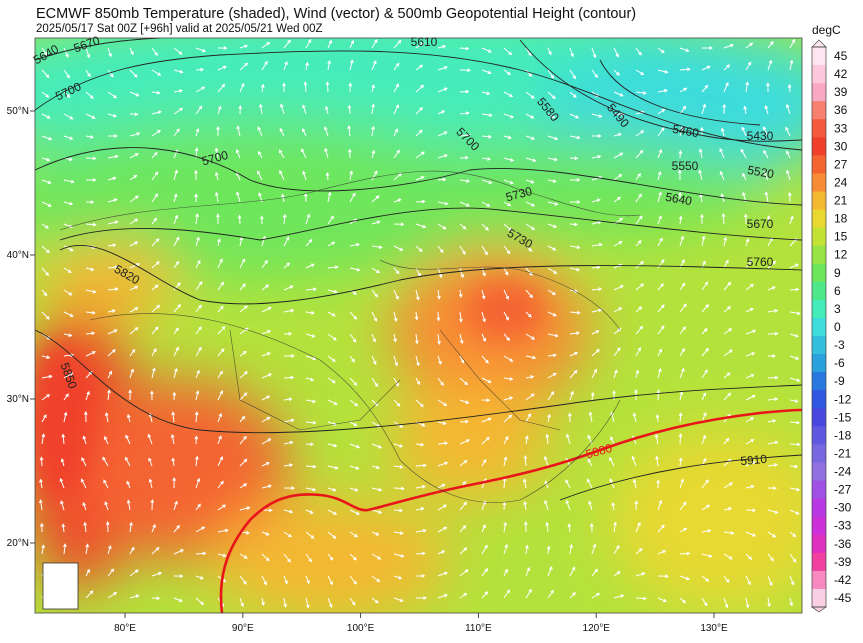 This screenshot has width=863, height=643. What do you see at coordinates (60, 586) in the screenshot?
I see `inset-map` at bounding box center [60, 586].